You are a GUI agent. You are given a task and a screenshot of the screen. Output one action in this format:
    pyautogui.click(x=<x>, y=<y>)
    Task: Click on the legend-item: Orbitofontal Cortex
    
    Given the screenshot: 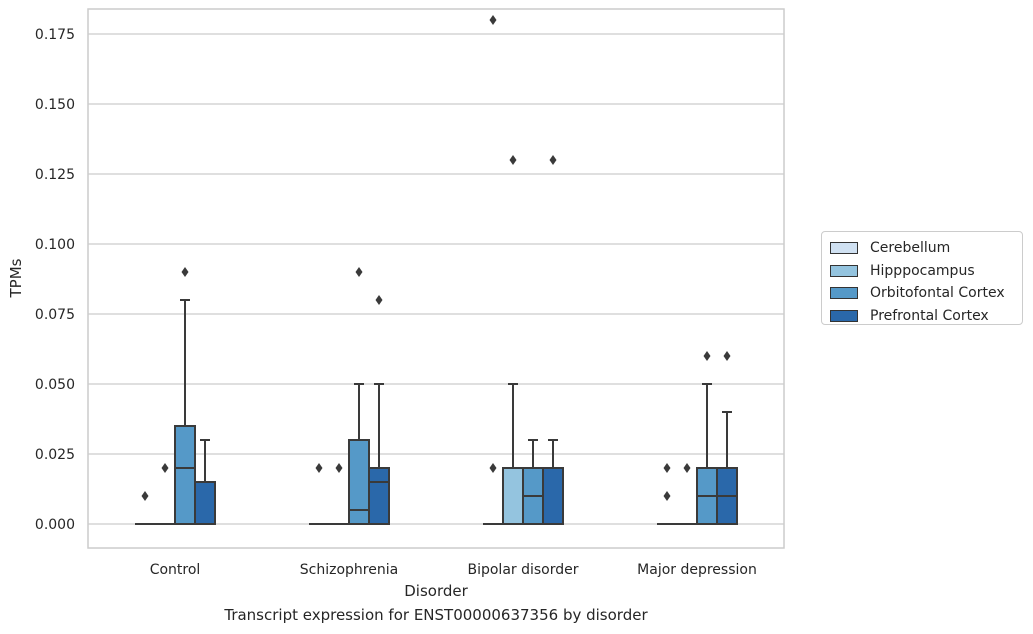 What is the action you would take?
    pyautogui.click(x=922, y=293)
    